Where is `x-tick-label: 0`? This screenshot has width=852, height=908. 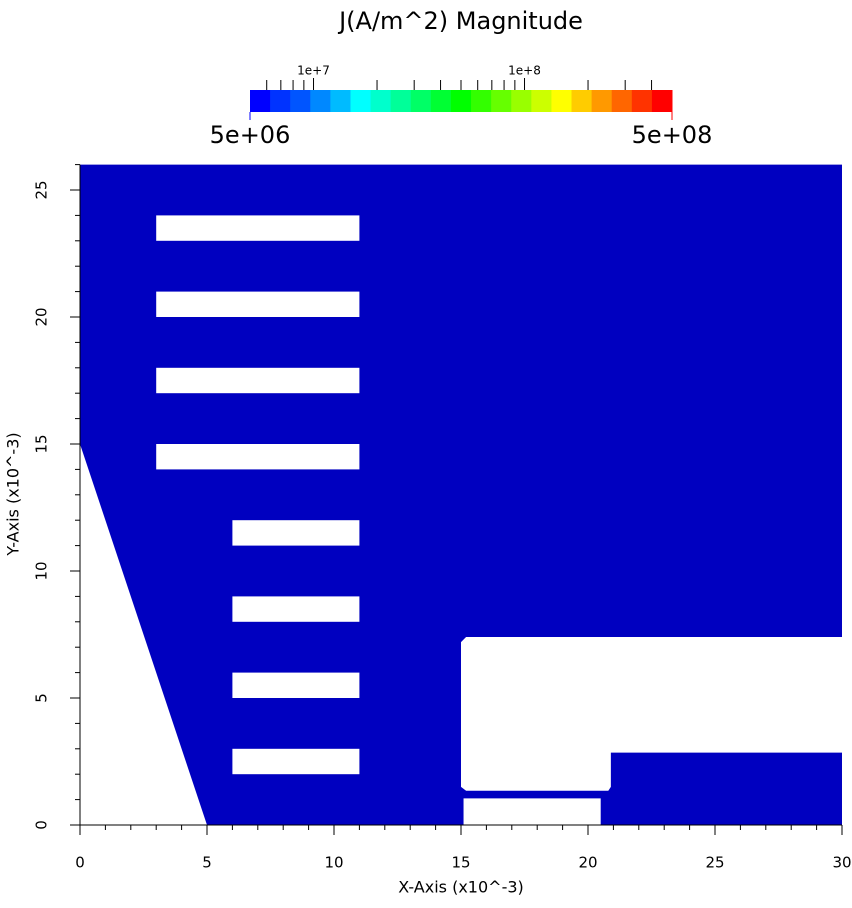
x-tick-label: 0 is located at coordinates (80, 863).